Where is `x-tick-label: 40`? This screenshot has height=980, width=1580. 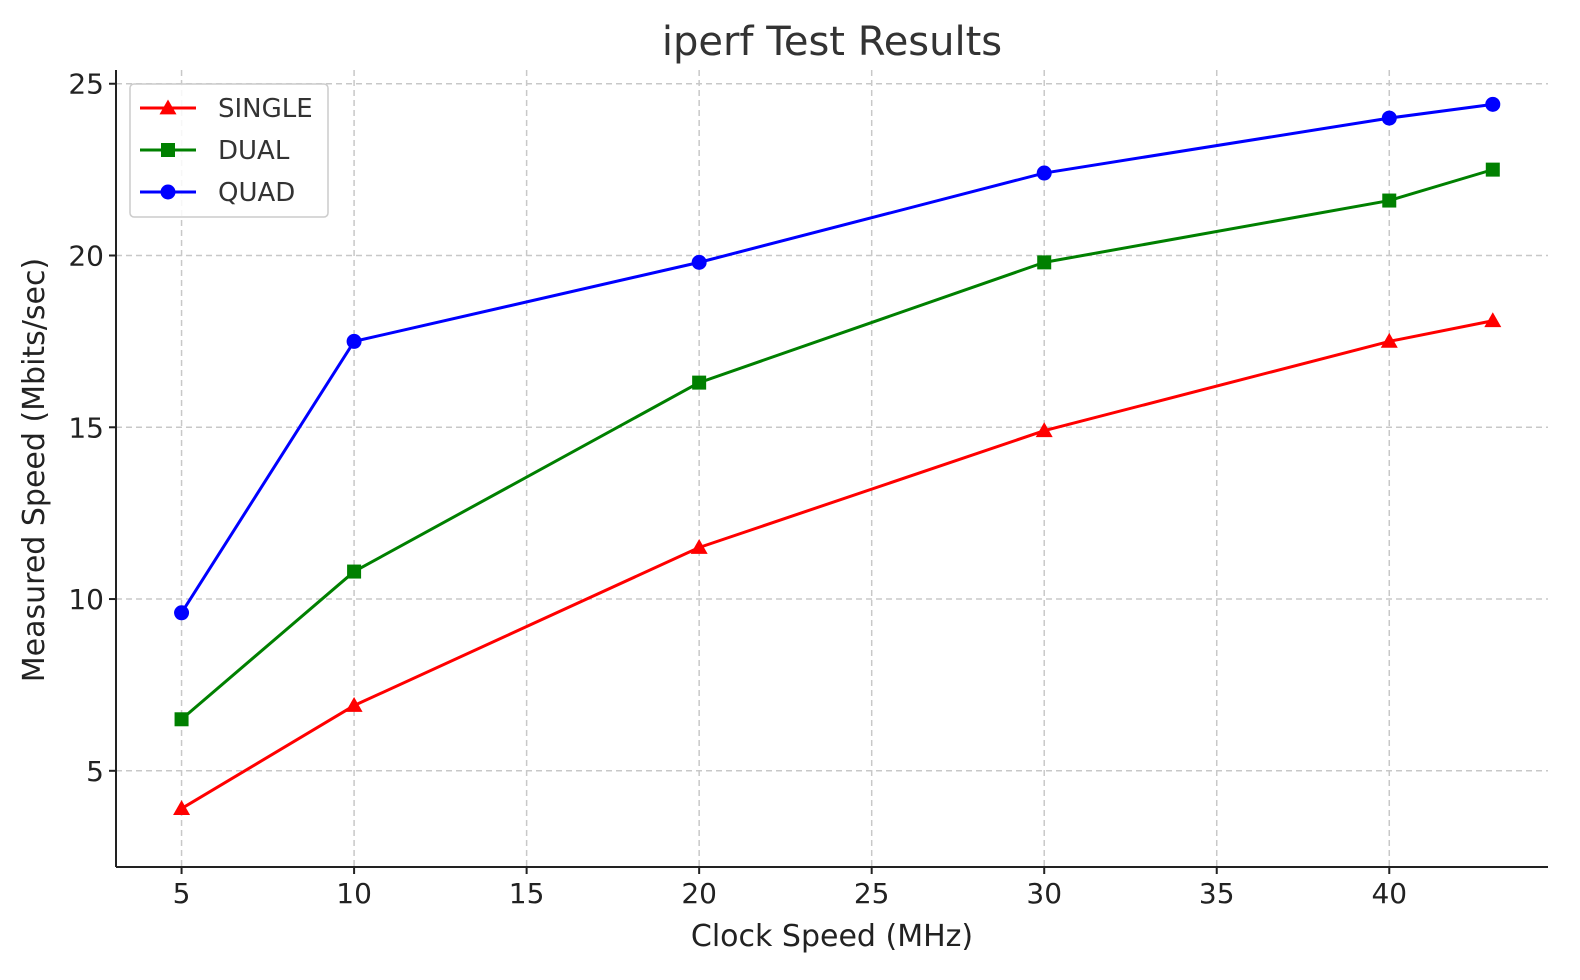
x-tick-label: 40 is located at coordinates (1389, 893).